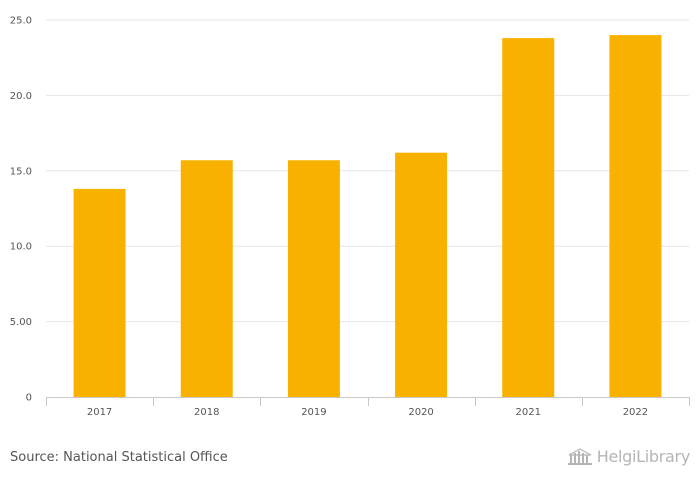  What do you see at coordinates (21, 322) in the screenshot?
I see `y-tick-label: 5.00` at bounding box center [21, 322].